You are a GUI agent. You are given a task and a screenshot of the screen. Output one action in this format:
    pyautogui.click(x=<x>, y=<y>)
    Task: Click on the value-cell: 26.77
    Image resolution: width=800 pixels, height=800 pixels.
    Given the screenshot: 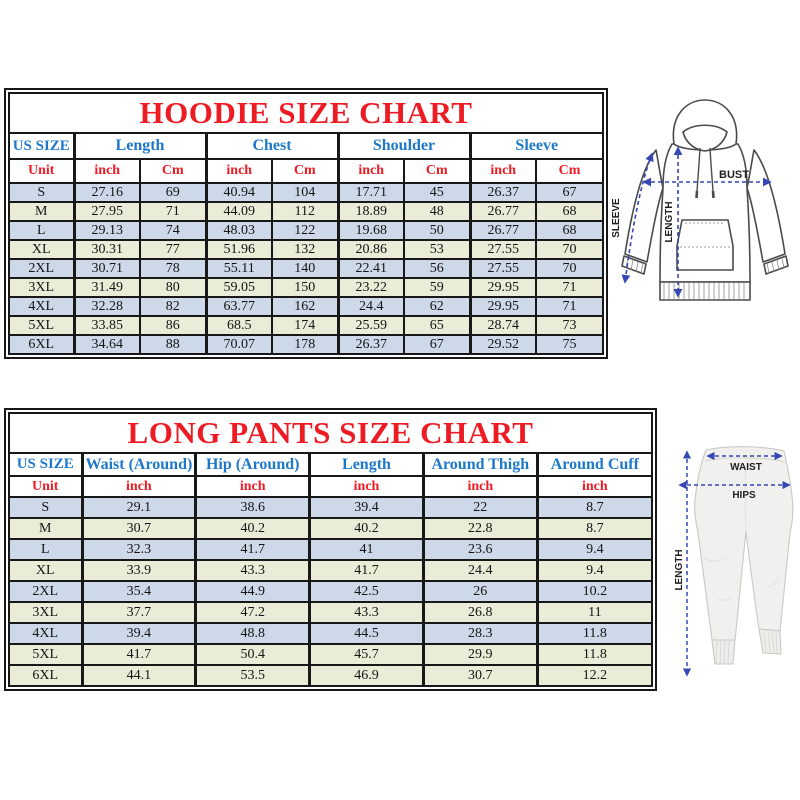 What is the action you would take?
    pyautogui.click(x=502, y=211)
    